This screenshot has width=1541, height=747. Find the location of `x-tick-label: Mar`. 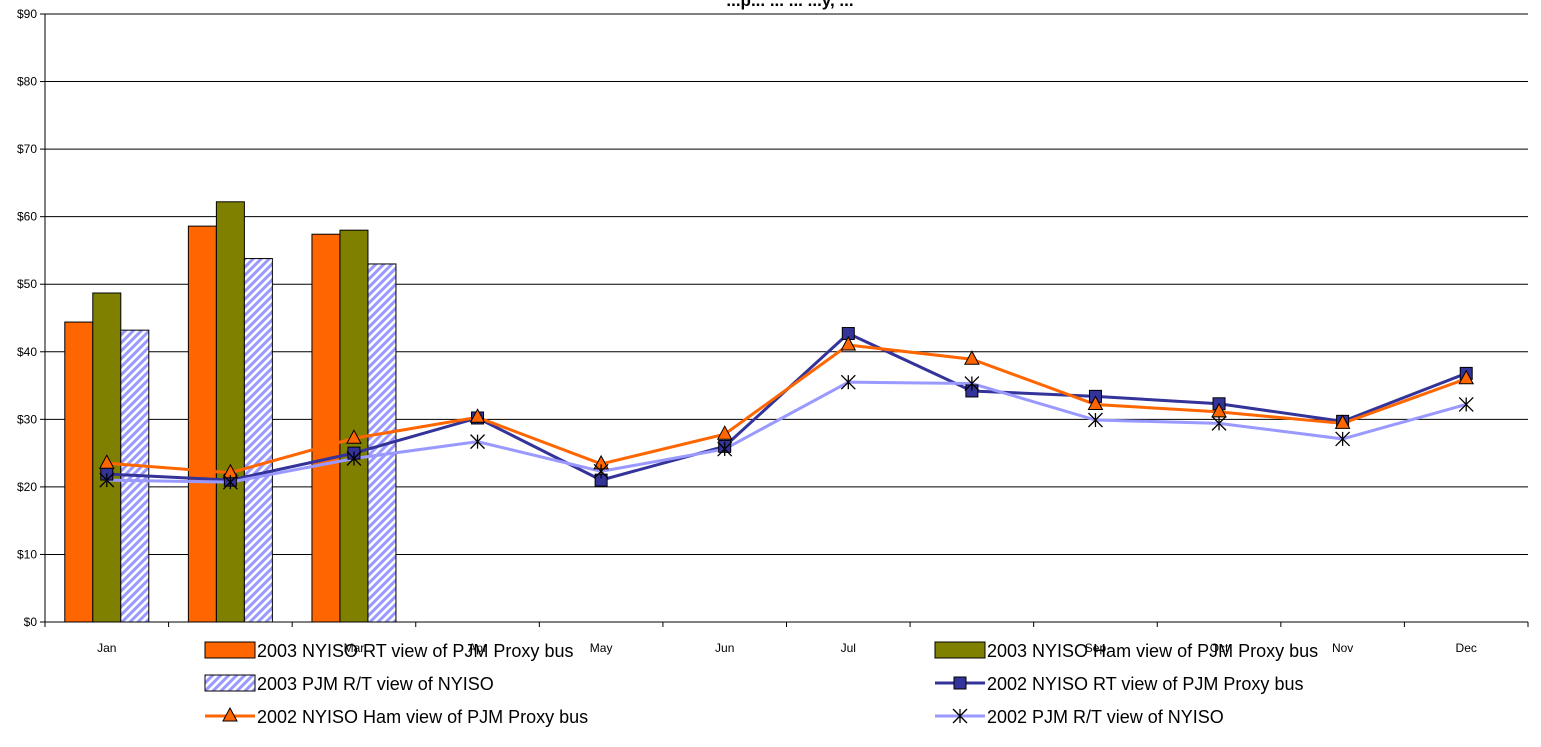

x-tick-label: Mar is located at coordinates (354, 648).